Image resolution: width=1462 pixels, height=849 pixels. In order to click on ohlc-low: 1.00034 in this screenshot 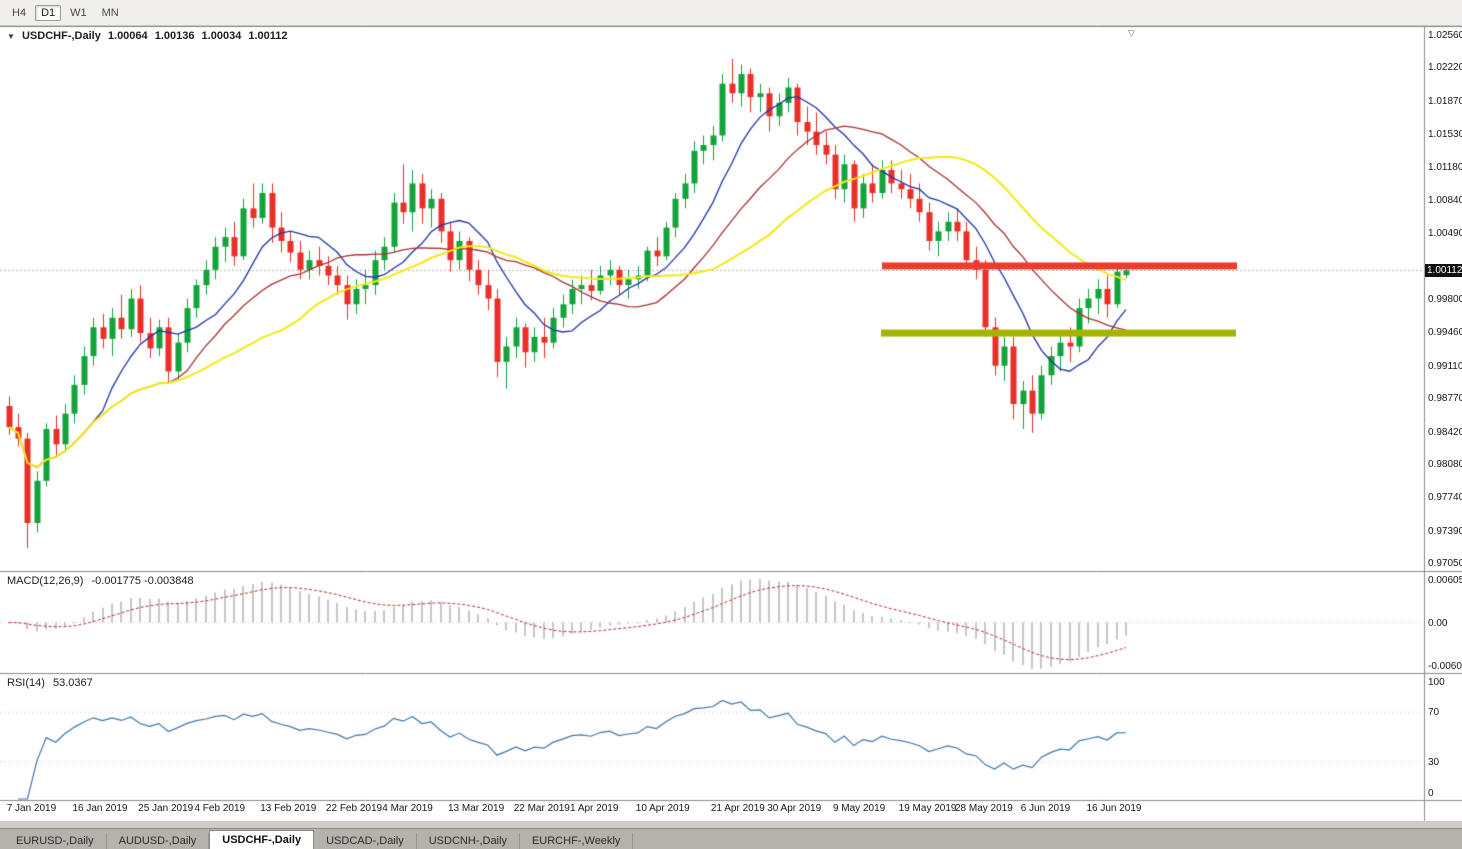, I will do `click(221, 36)`.